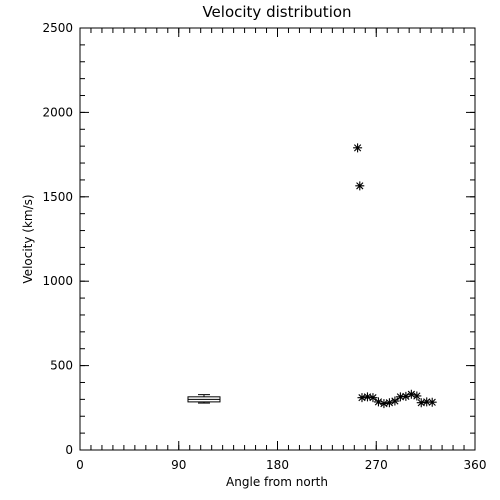  What do you see at coordinates (57, 281) in the screenshot?
I see `y-tick-label: 1000` at bounding box center [57, 281].